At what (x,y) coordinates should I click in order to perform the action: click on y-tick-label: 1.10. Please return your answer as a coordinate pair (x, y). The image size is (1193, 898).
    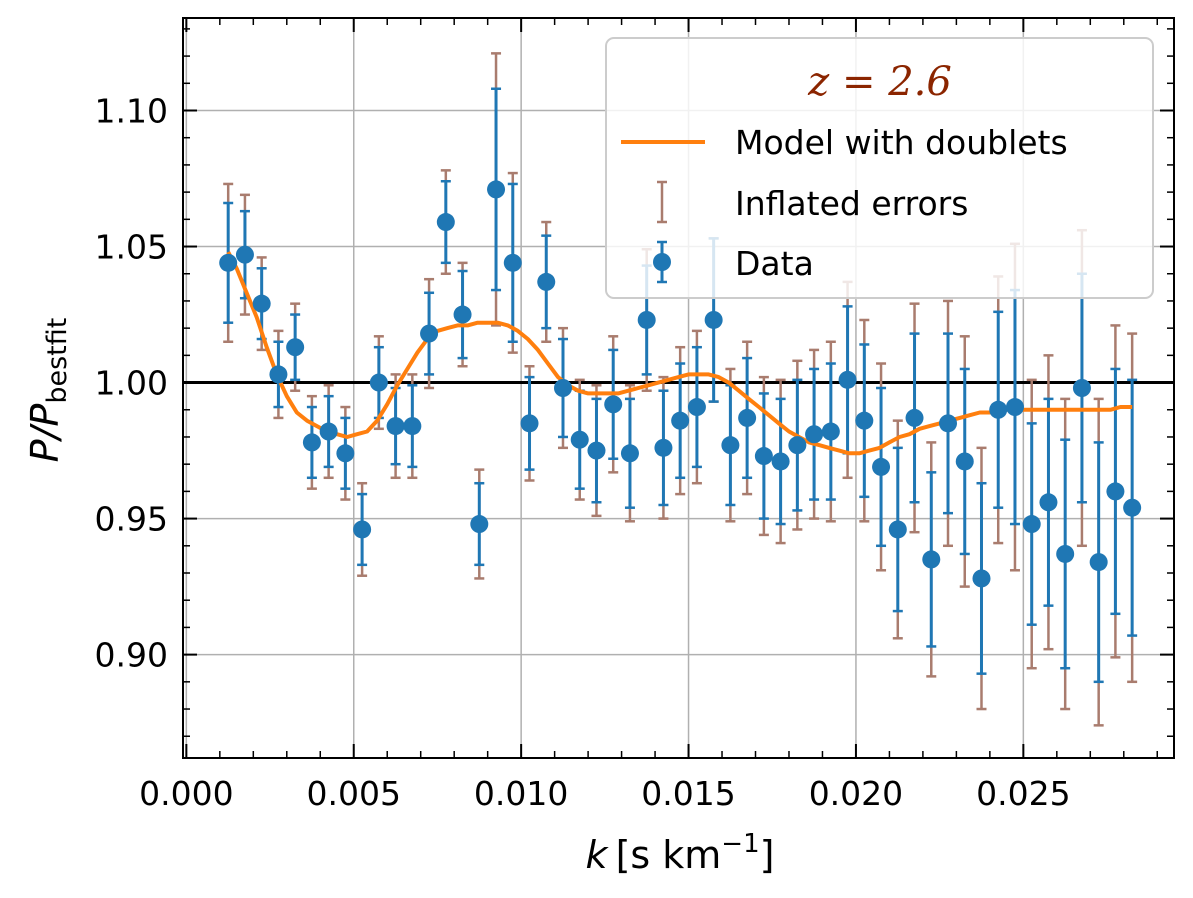
    Looking at the image, I should click on (131, 111).